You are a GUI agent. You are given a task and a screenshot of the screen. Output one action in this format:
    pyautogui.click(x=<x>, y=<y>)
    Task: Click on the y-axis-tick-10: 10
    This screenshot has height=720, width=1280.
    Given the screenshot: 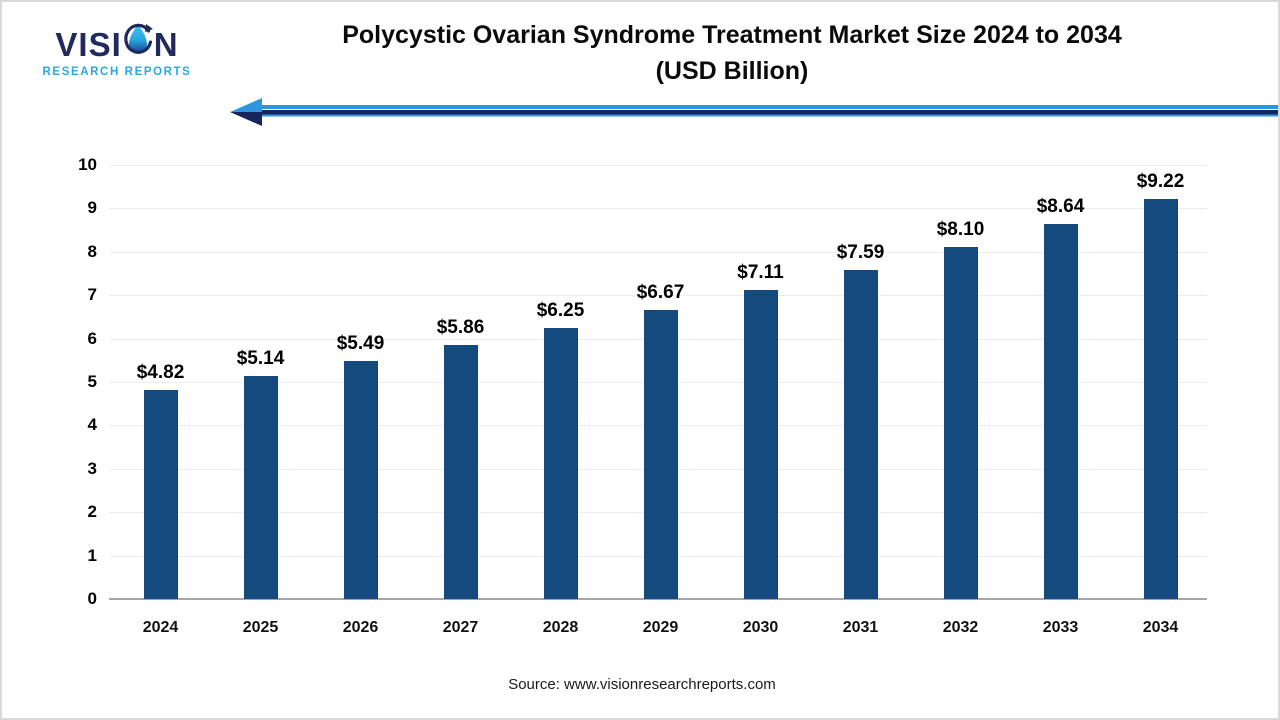 What is the action you would take?
    pyautogui.click(x=87, y=164)
    